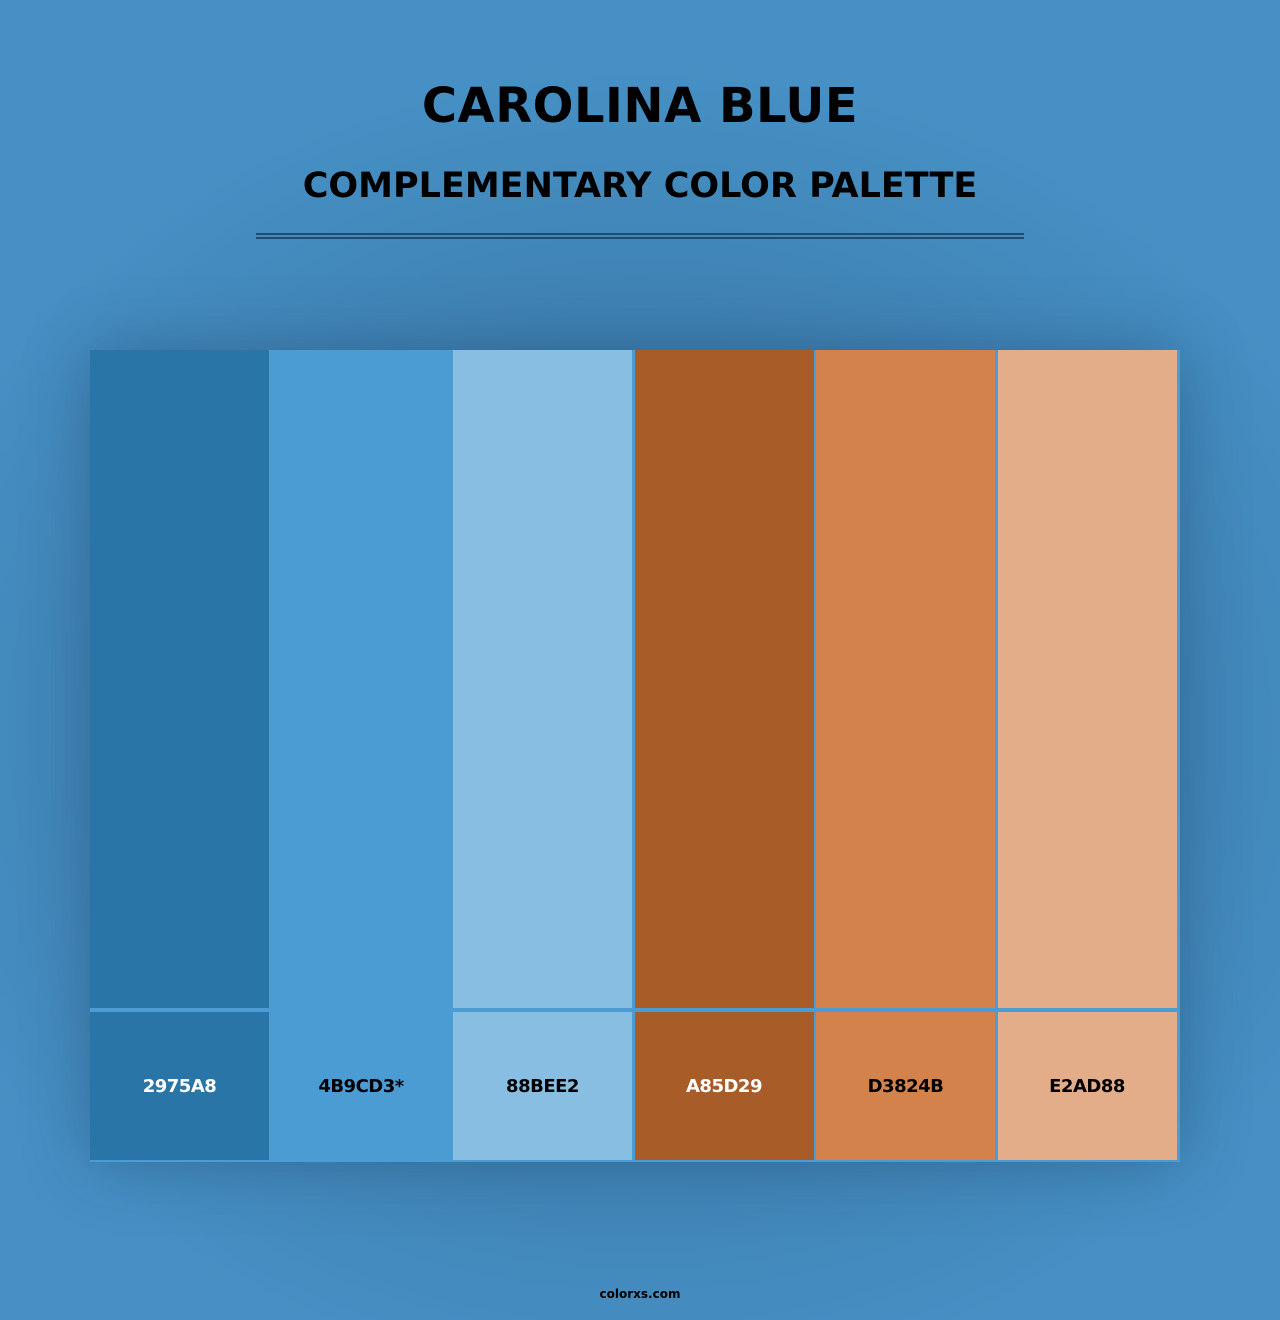 This screenshot has width=1280, height=1320. I want to click on swatch-hex-label: 4B9CD3*, so click(361, 1086).